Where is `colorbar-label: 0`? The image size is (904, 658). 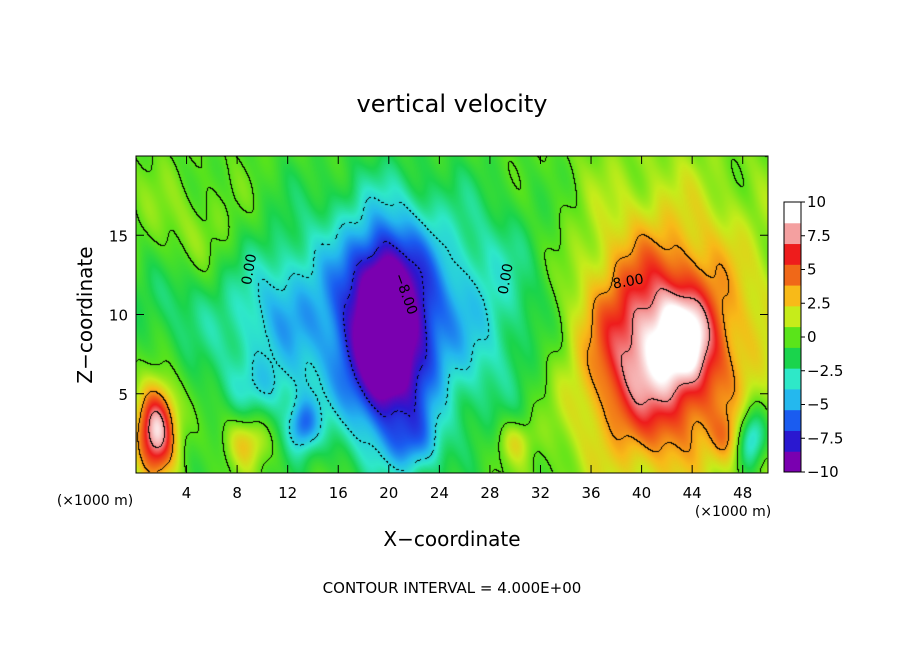
colorbar-label: 0 is located at coordinates (812, 337).